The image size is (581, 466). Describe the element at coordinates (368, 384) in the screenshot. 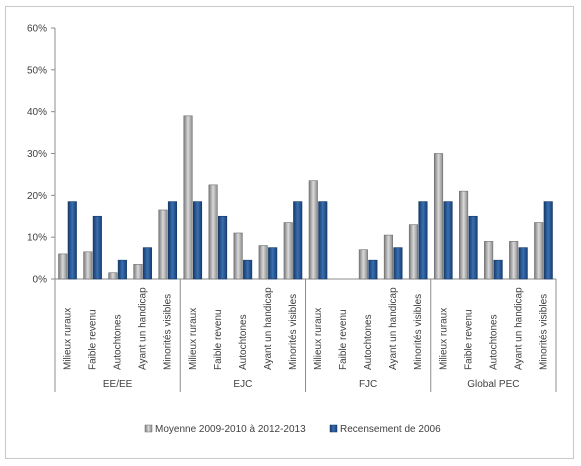

I see `group-label: FJC` at that location.